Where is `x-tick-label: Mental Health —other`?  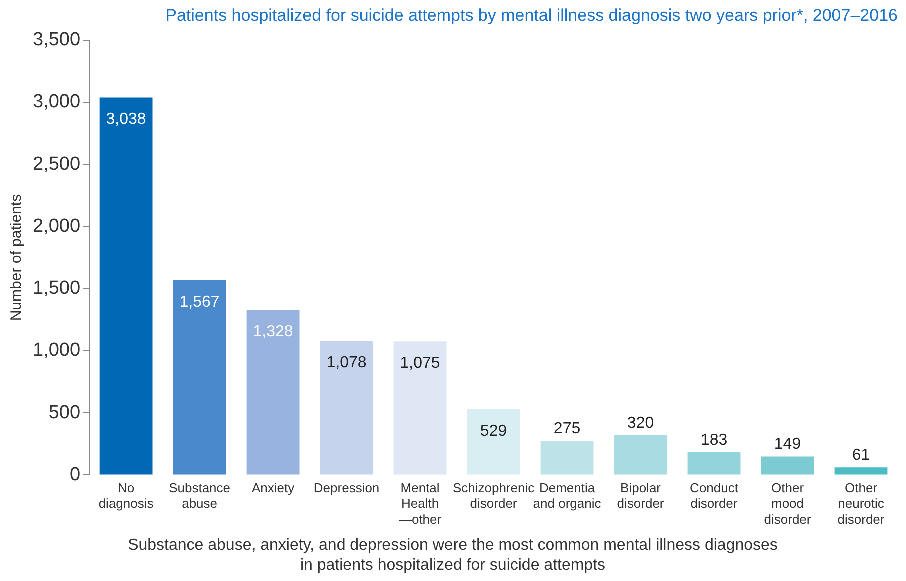
x-tick-label: Mental Health —other is located at coordinates (420, 503).